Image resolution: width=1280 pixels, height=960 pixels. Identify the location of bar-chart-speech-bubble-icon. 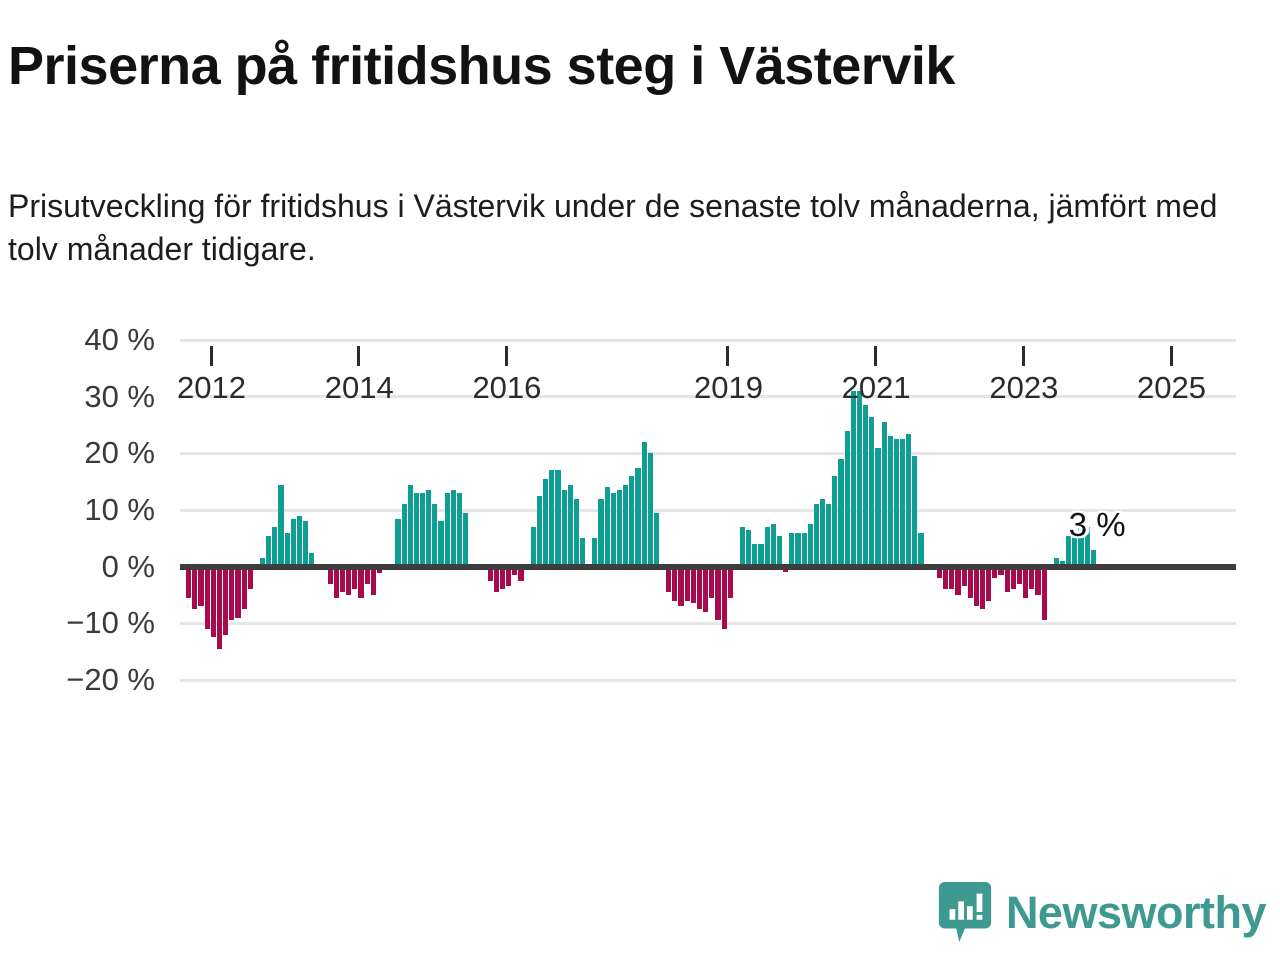
(965, 912).